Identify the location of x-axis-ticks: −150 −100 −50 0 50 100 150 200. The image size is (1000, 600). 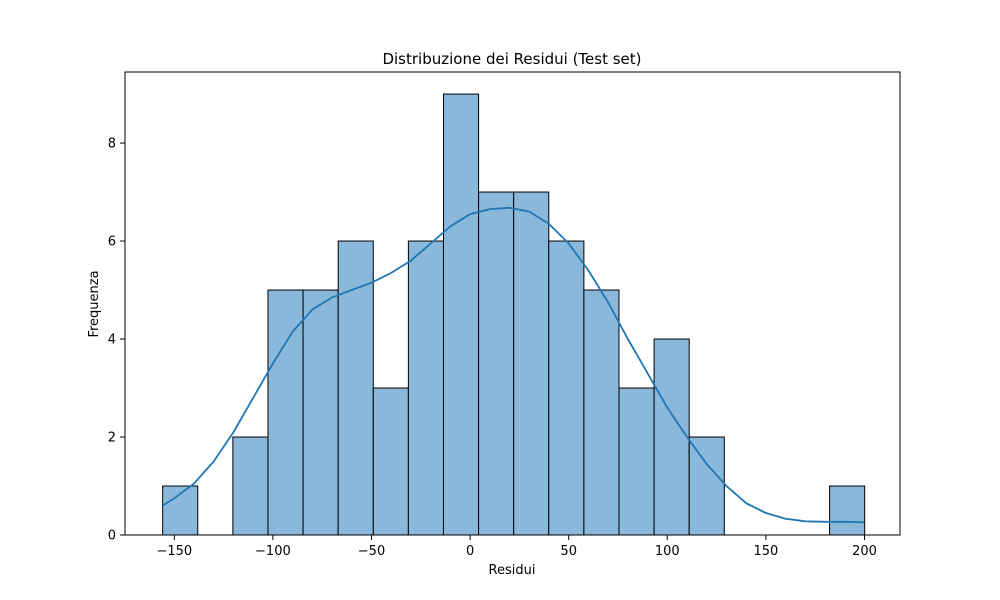
(516, 547).